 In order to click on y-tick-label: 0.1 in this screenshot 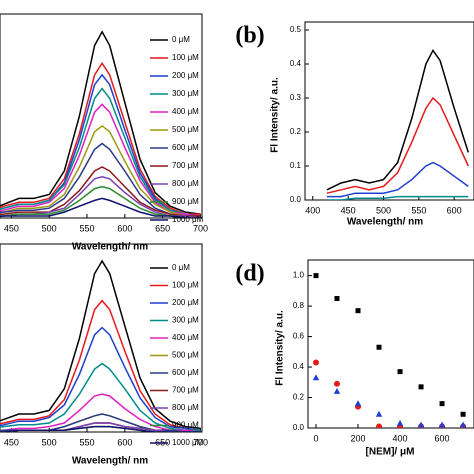, I will do `click(296, 165)`.